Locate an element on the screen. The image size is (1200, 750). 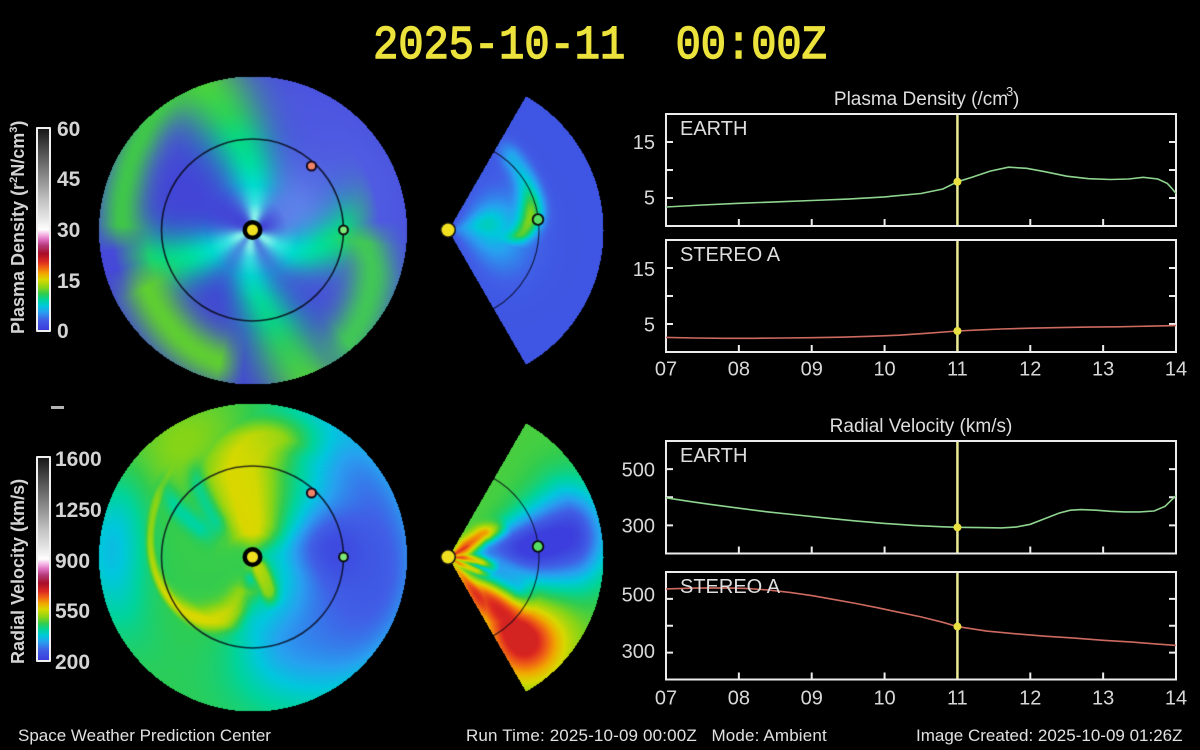
svg-text: Plasma Density (/cm is located at coordinates (921, 99).